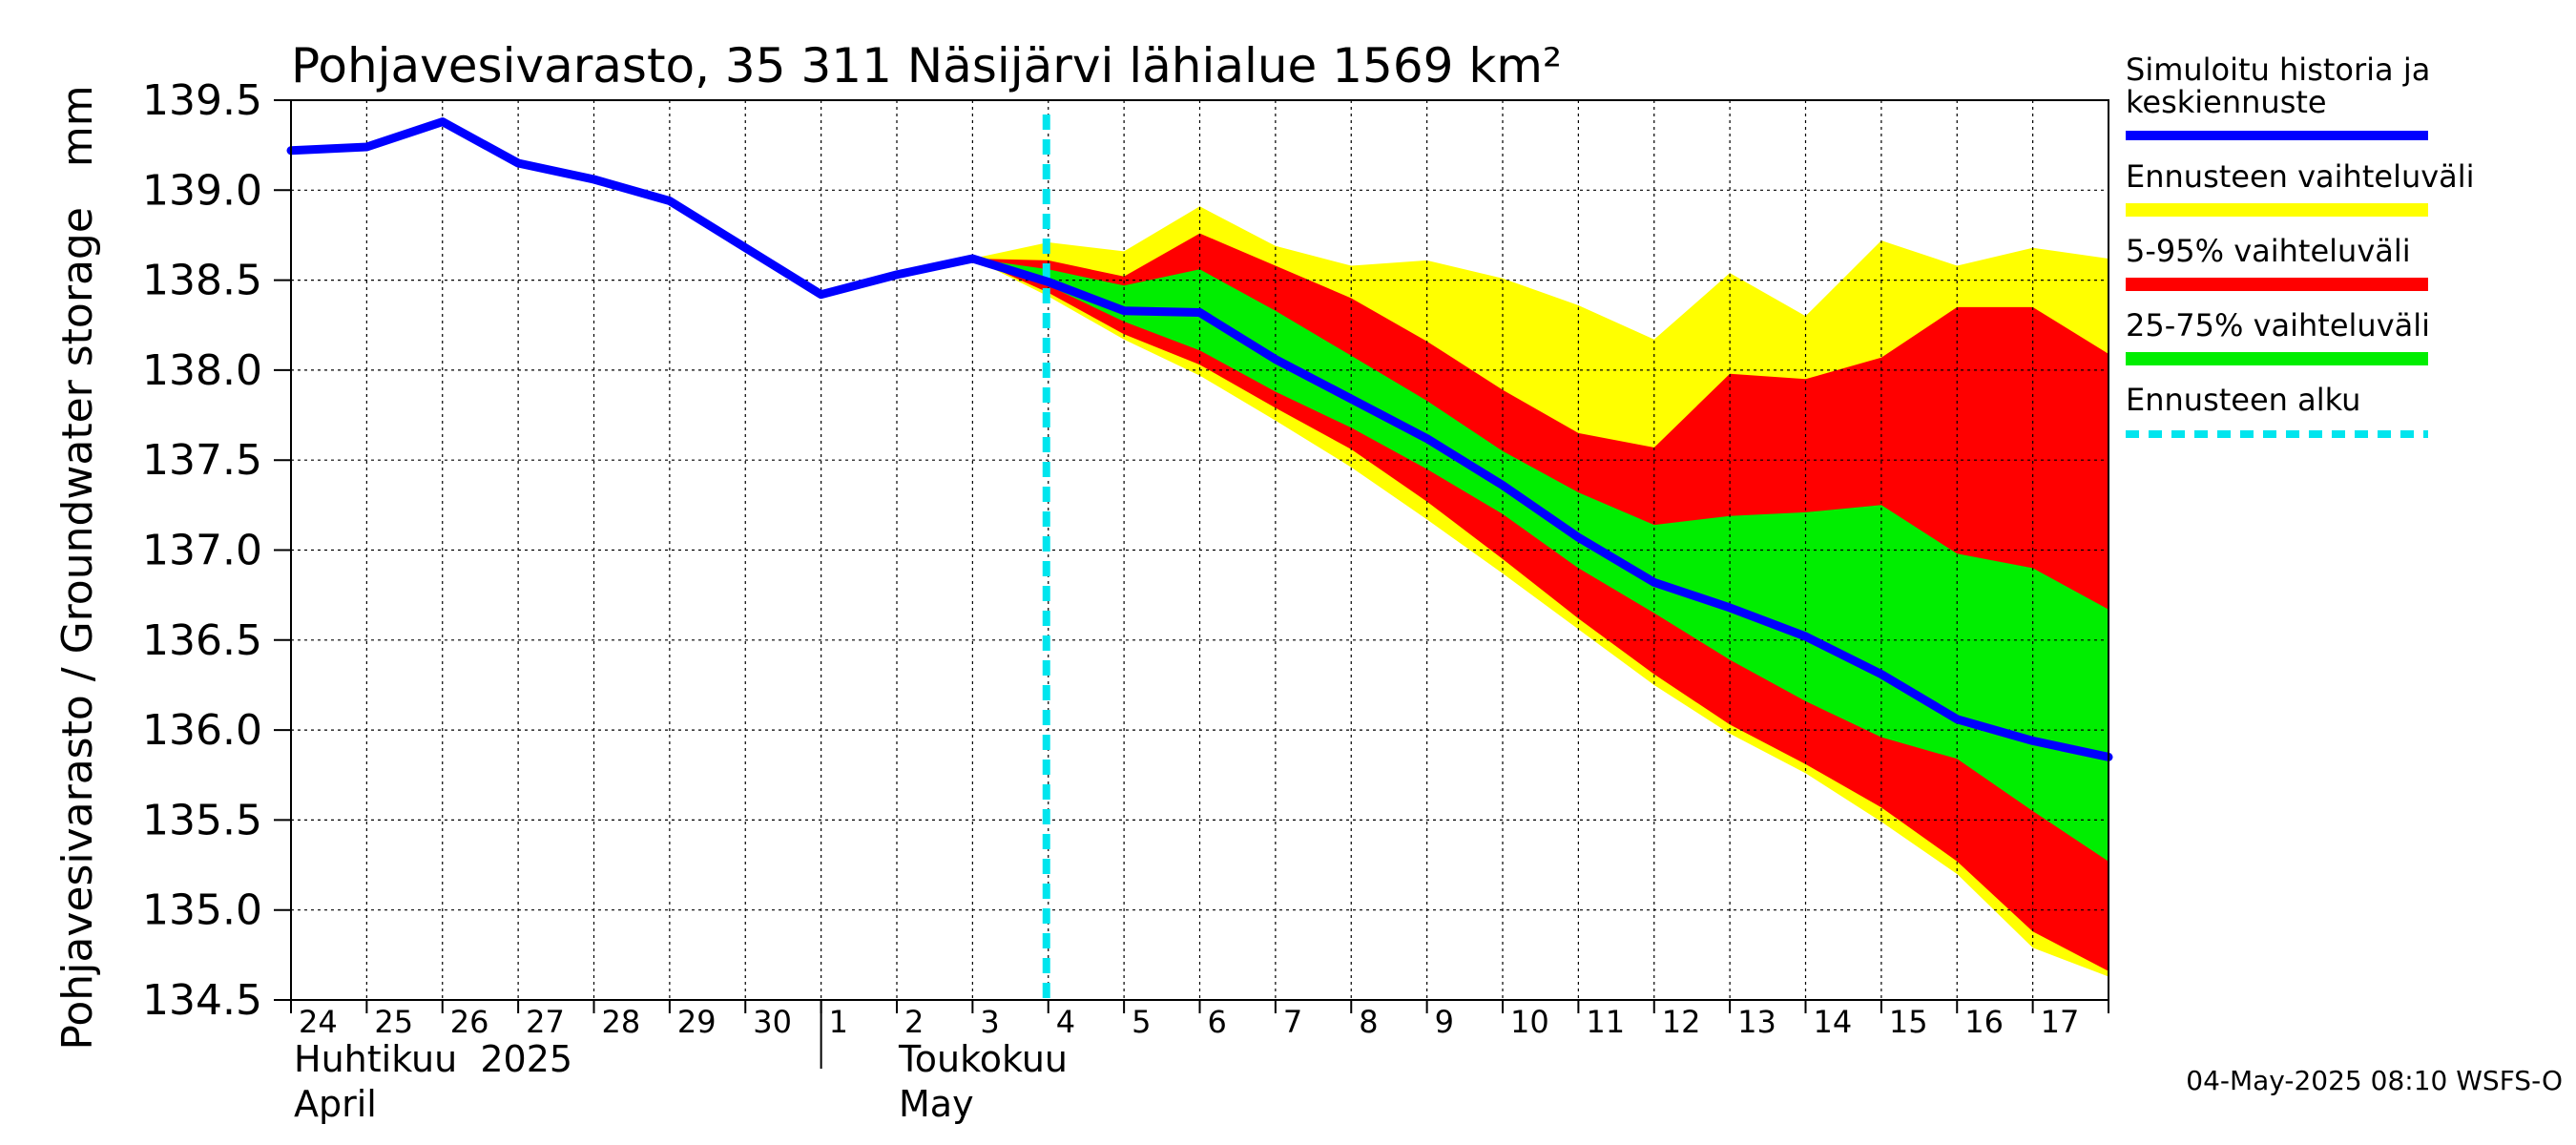 The image size is (2576, 1145). I want to click on x-tick-label: 27, so click(545, 1022).